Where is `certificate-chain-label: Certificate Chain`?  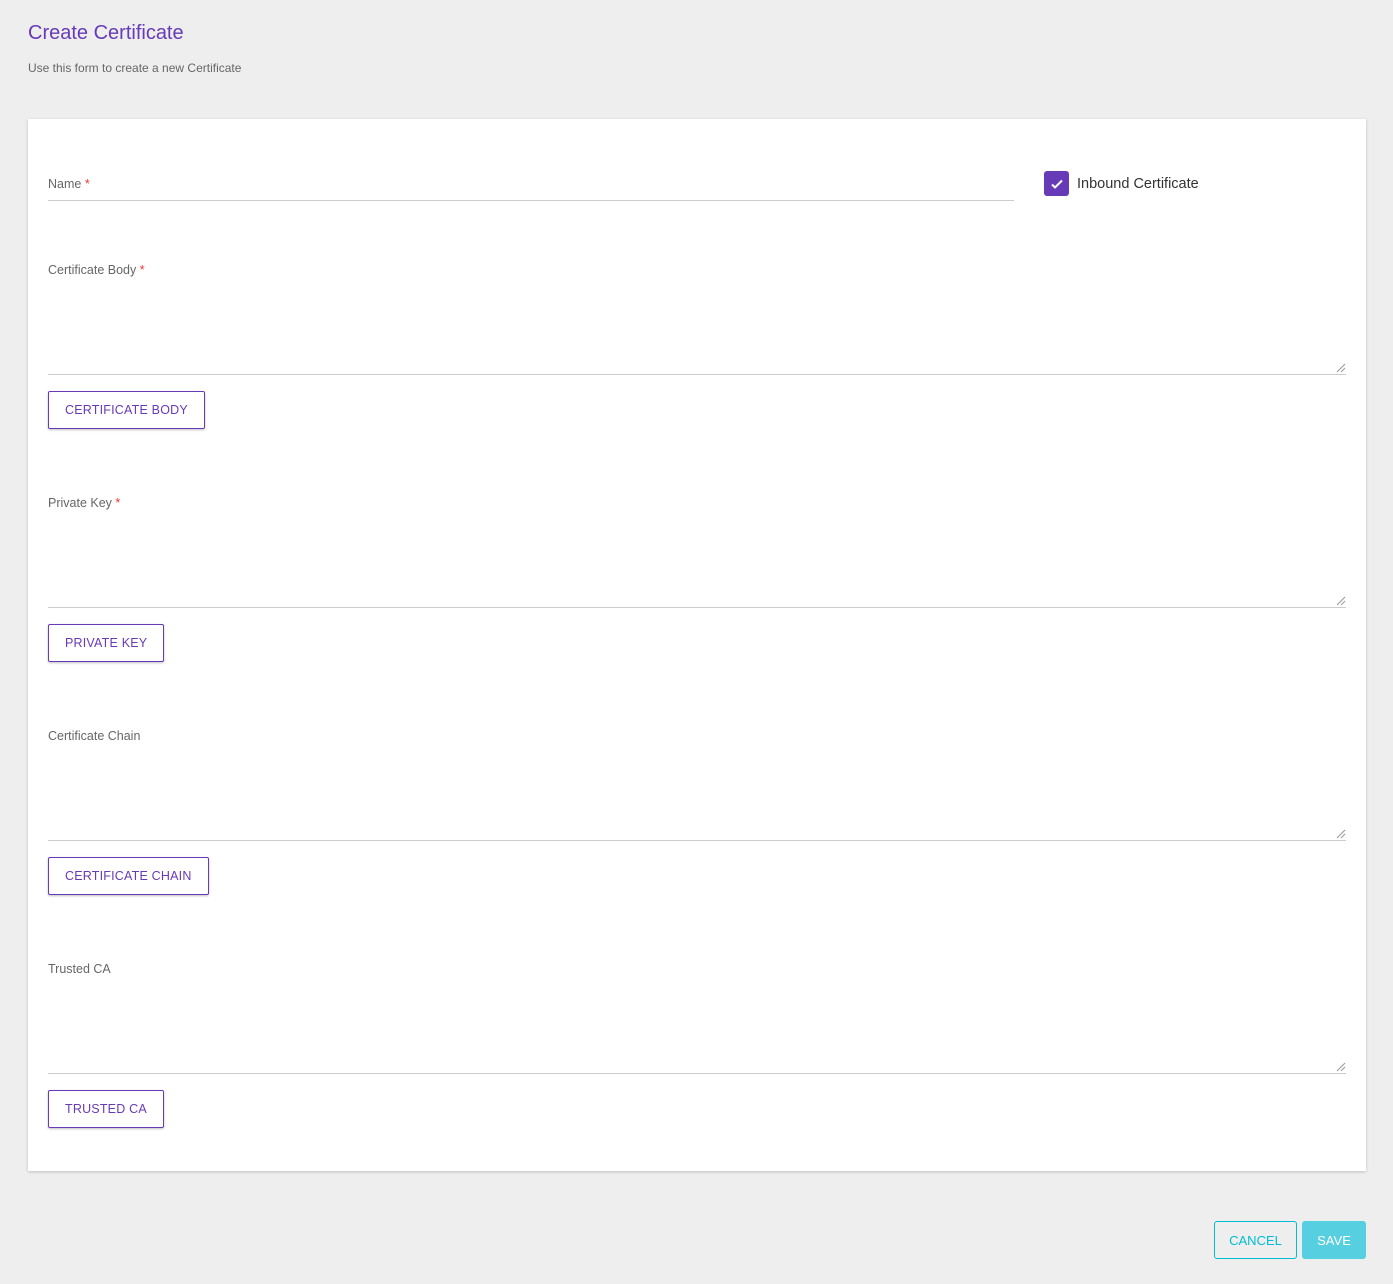
certificate-chain-label: Certificate Chain is located at coordinates (94, 736).